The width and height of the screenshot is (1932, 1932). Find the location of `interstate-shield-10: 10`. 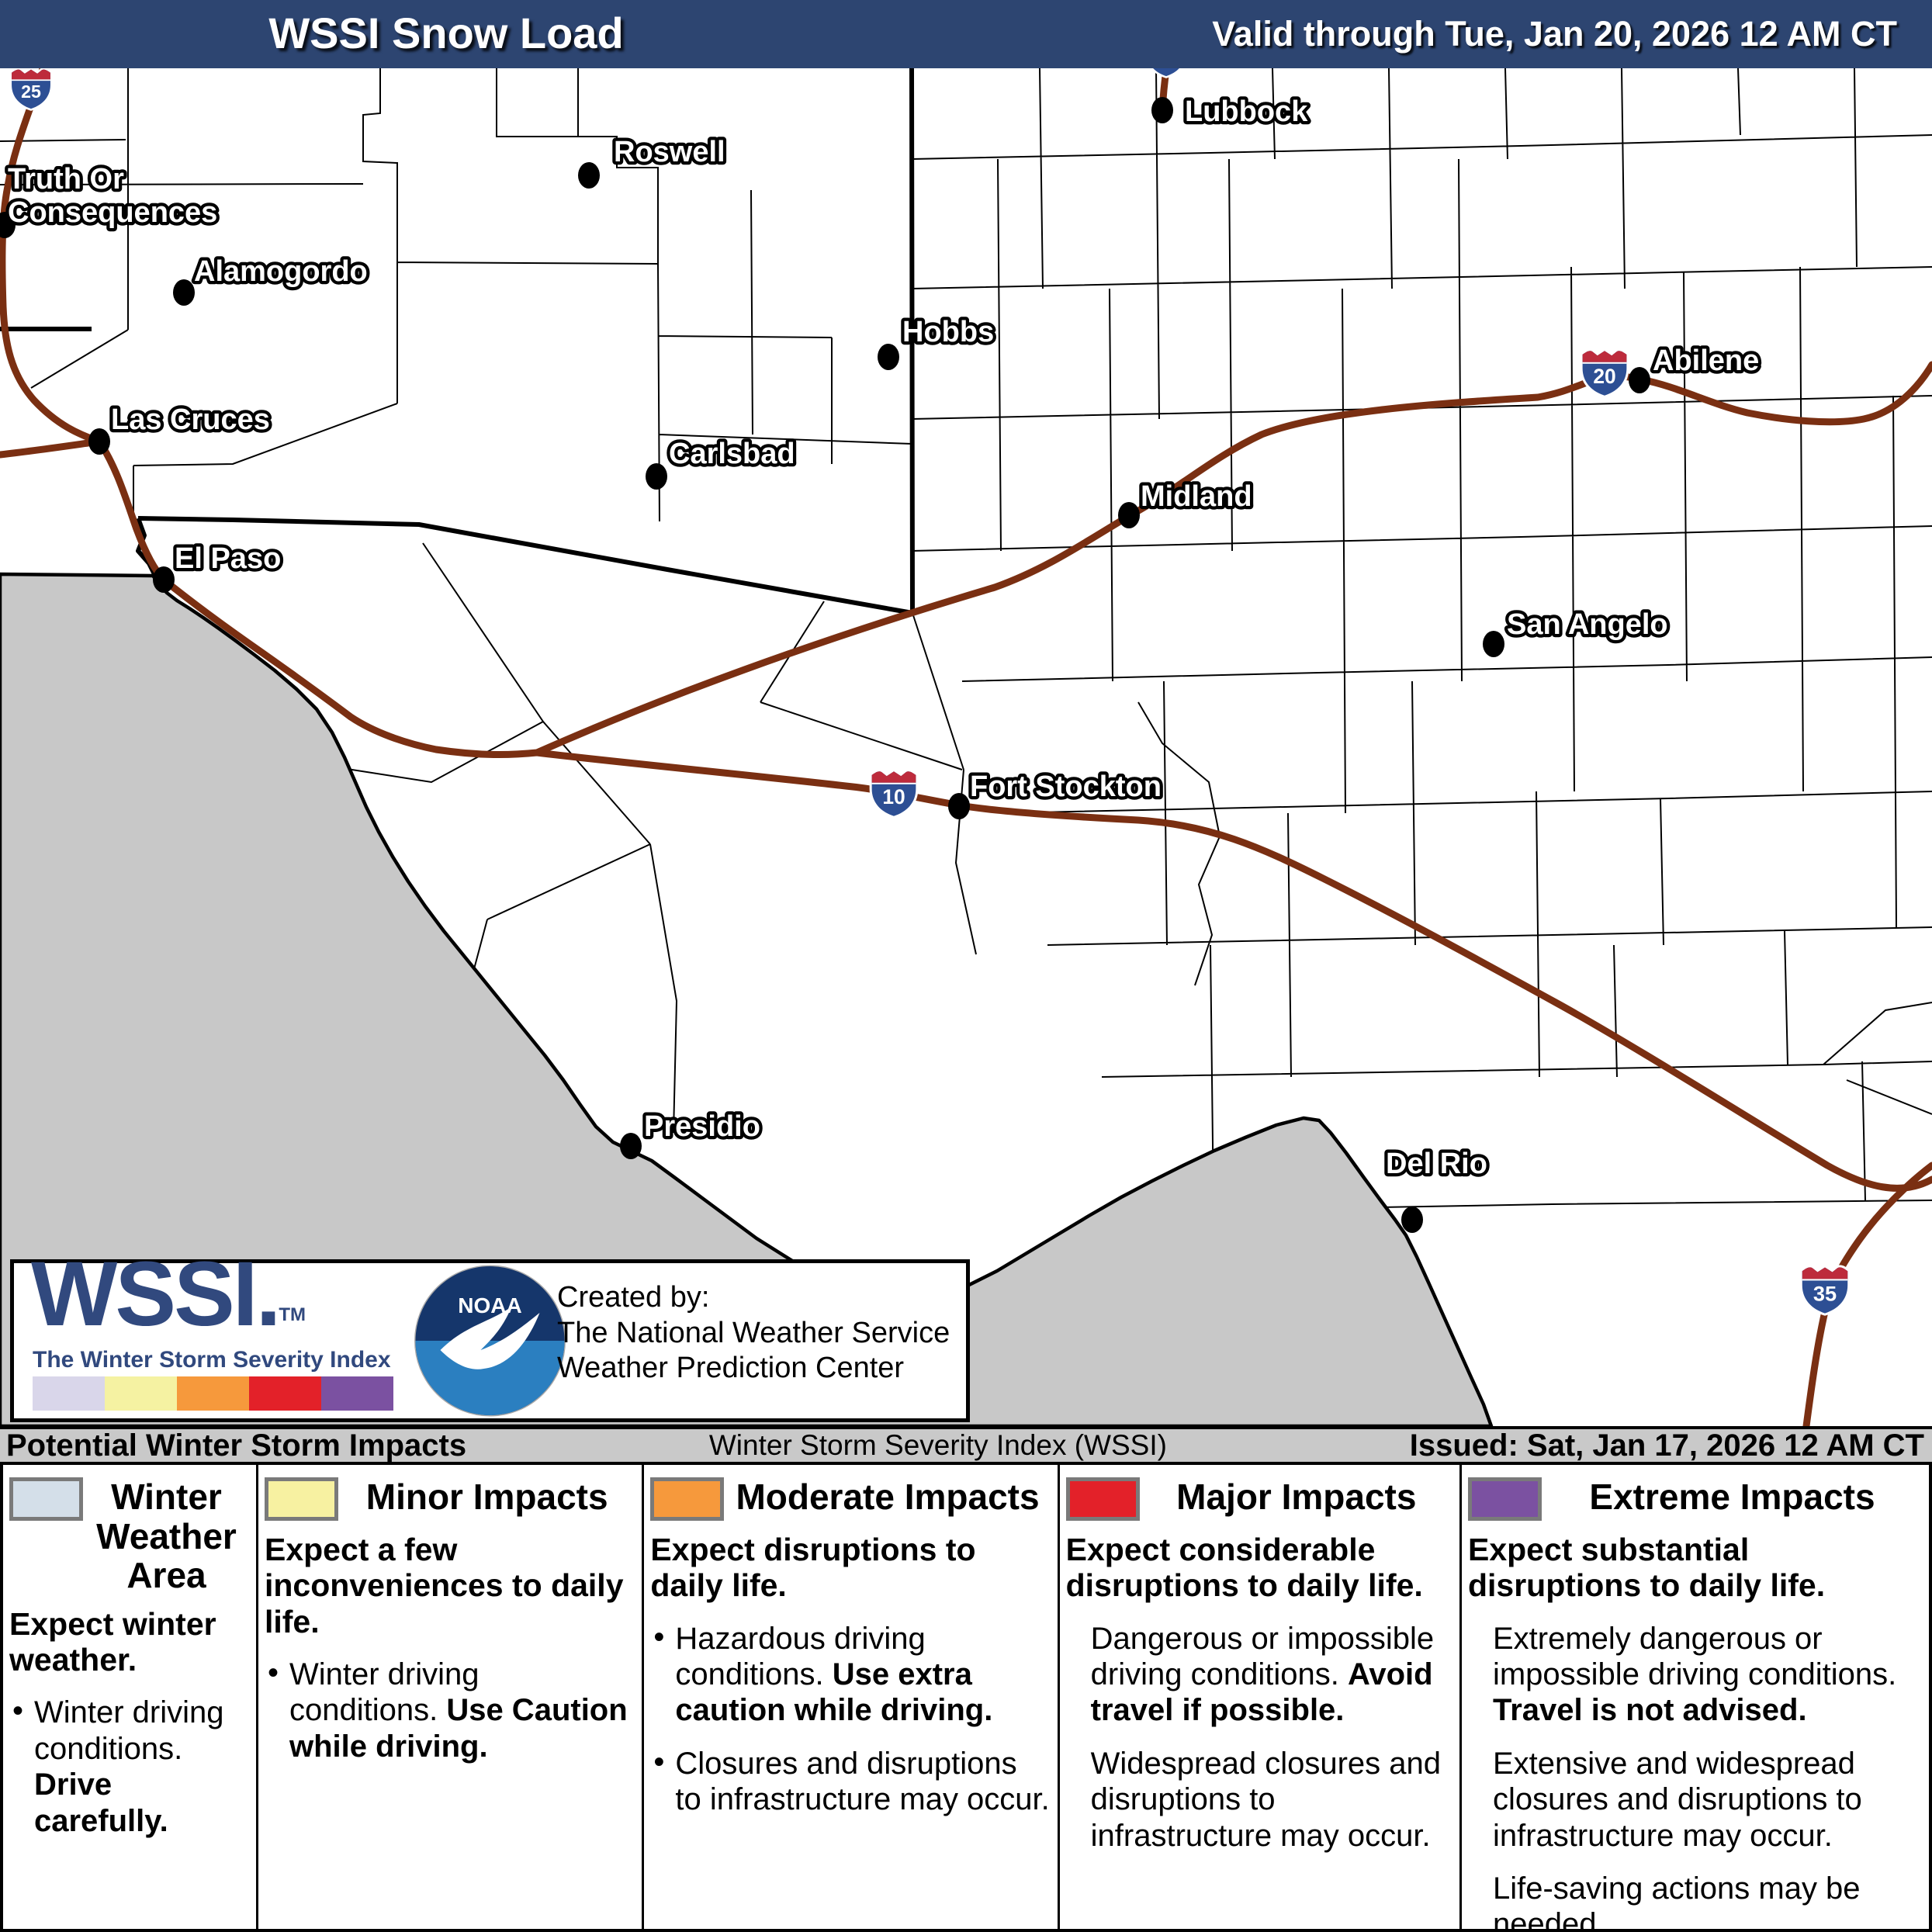

interstate-shield-10: 10 is located at coordinates (894, 794).